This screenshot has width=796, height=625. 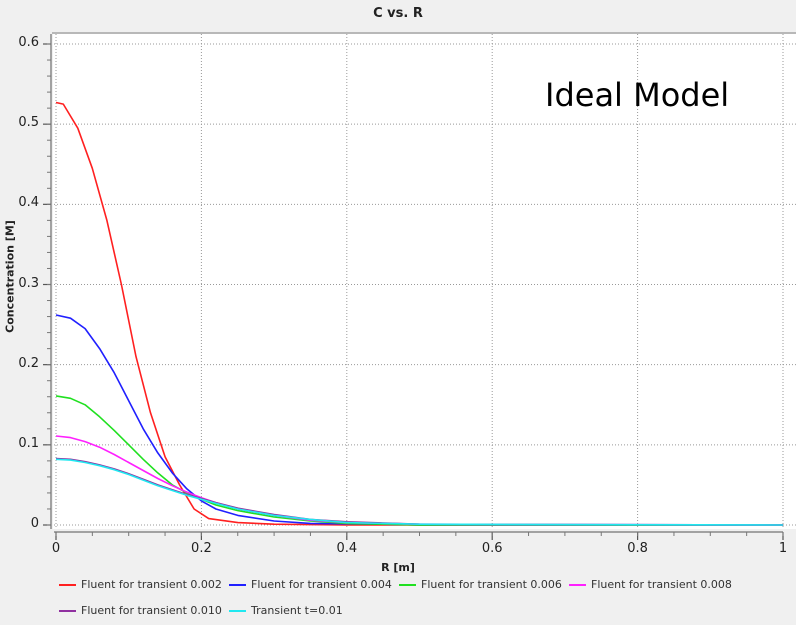 What do you see at coordinates (783, 548) in the screenshot?
I see `x-tick-label: 1` at bounding box center [783, 548].